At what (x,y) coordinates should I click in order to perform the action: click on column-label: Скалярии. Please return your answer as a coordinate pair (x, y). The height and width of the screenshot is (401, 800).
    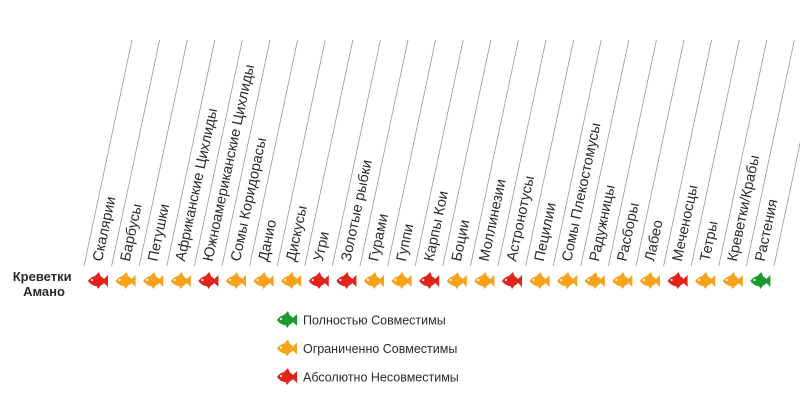
    Looking at the image, I should click on (104, 229).